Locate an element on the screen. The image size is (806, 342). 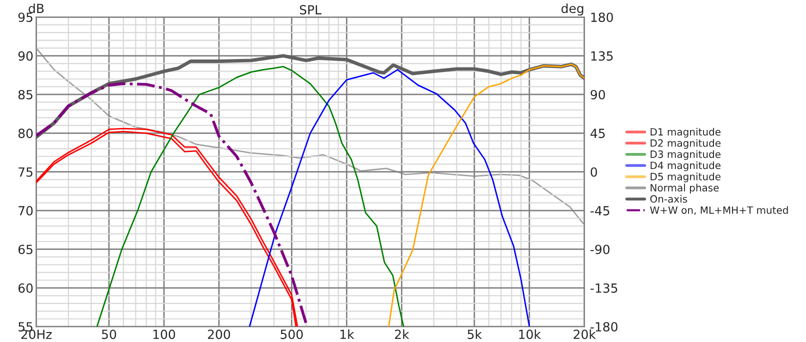
y2-tick-label: 90 is located at coordinates (597, 95).